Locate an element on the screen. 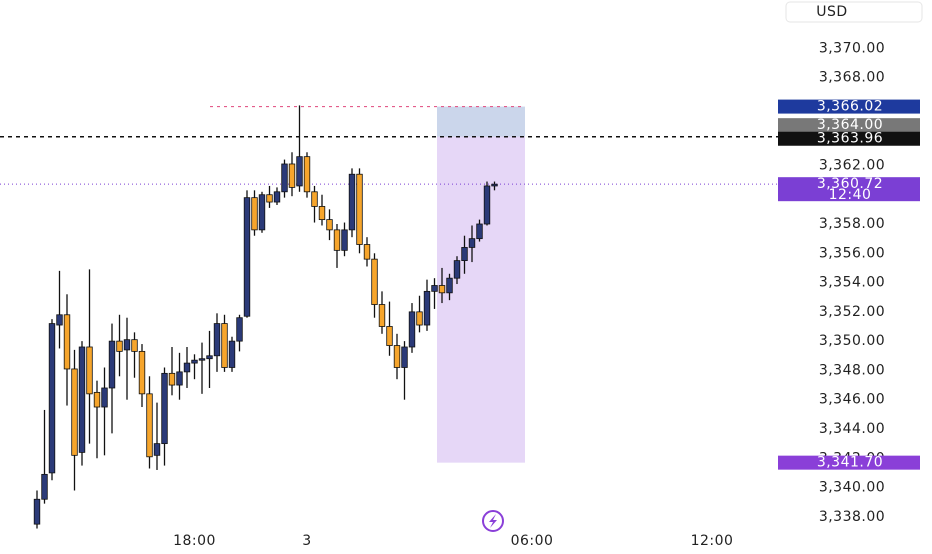 Image resolution: width=932 pixels, height=554 pixels. price-label: 3,364.00 is located at coordinates (850, 125).